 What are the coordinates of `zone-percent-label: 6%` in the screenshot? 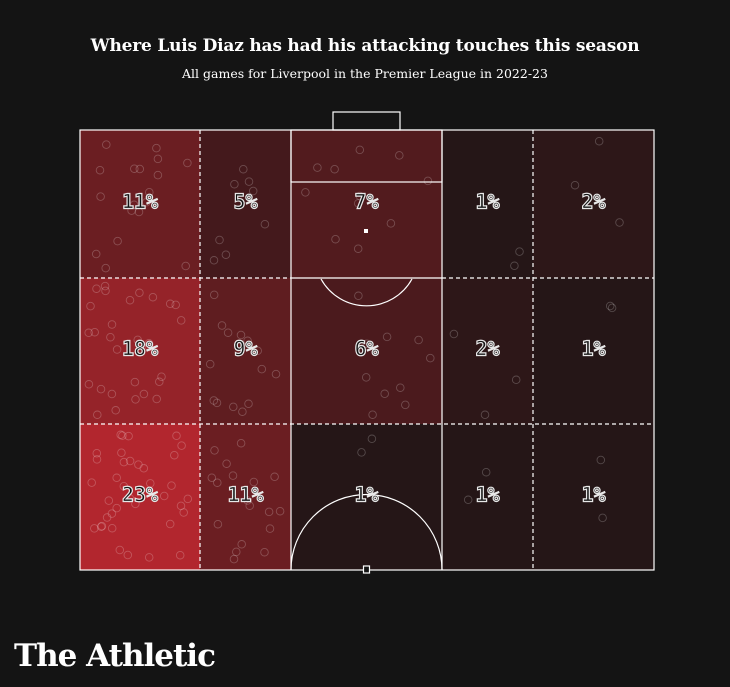 It's located at (366, 349).